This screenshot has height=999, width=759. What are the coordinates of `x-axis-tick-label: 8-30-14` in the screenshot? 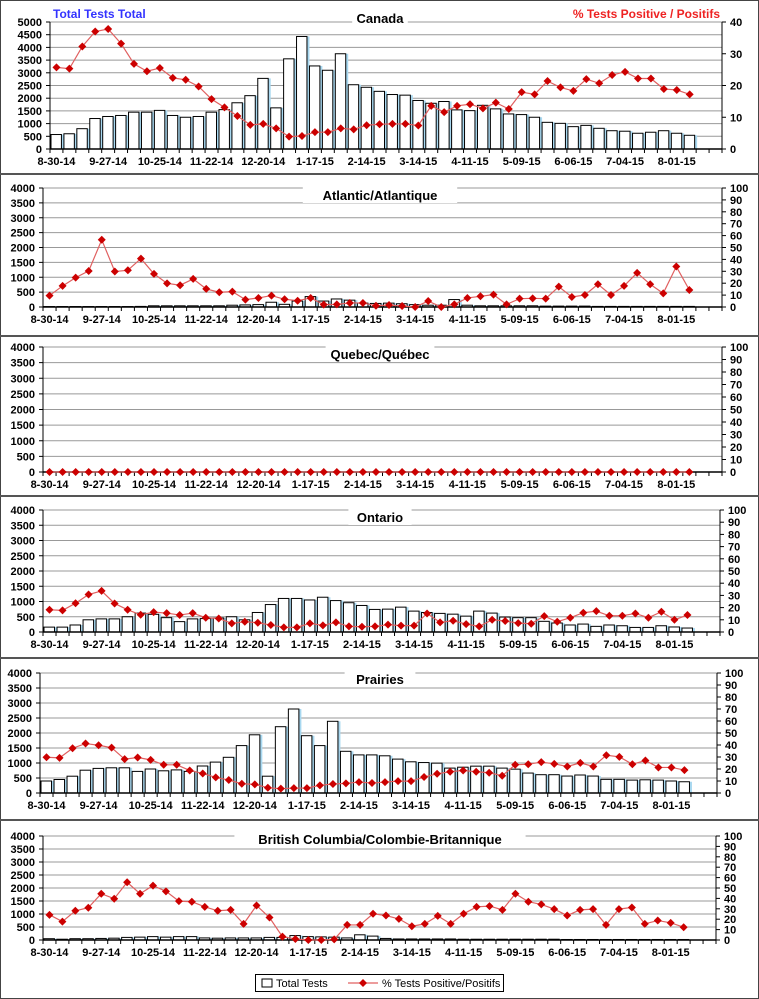 It's located at (47, 806).